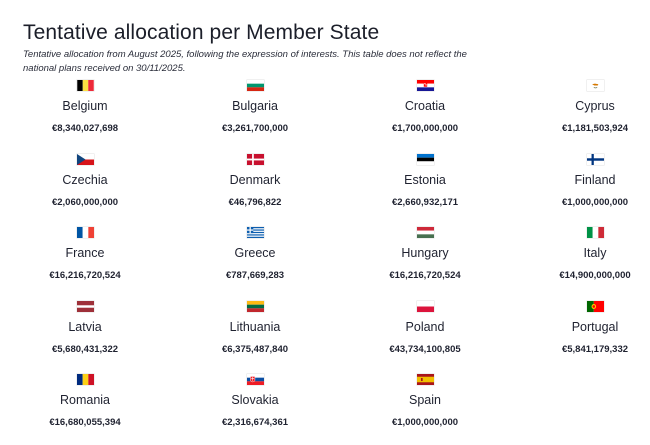  Describe the element at coordinates (595, 159) in the screenshot. I see `fi-flag-icon` at that location.